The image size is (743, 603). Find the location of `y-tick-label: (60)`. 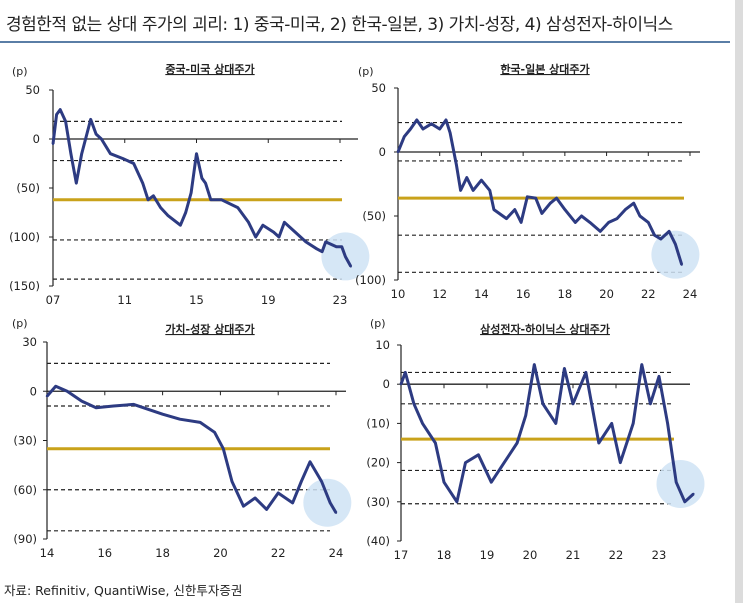

y-tick-label: (60) is located at coordinates (25, 490).